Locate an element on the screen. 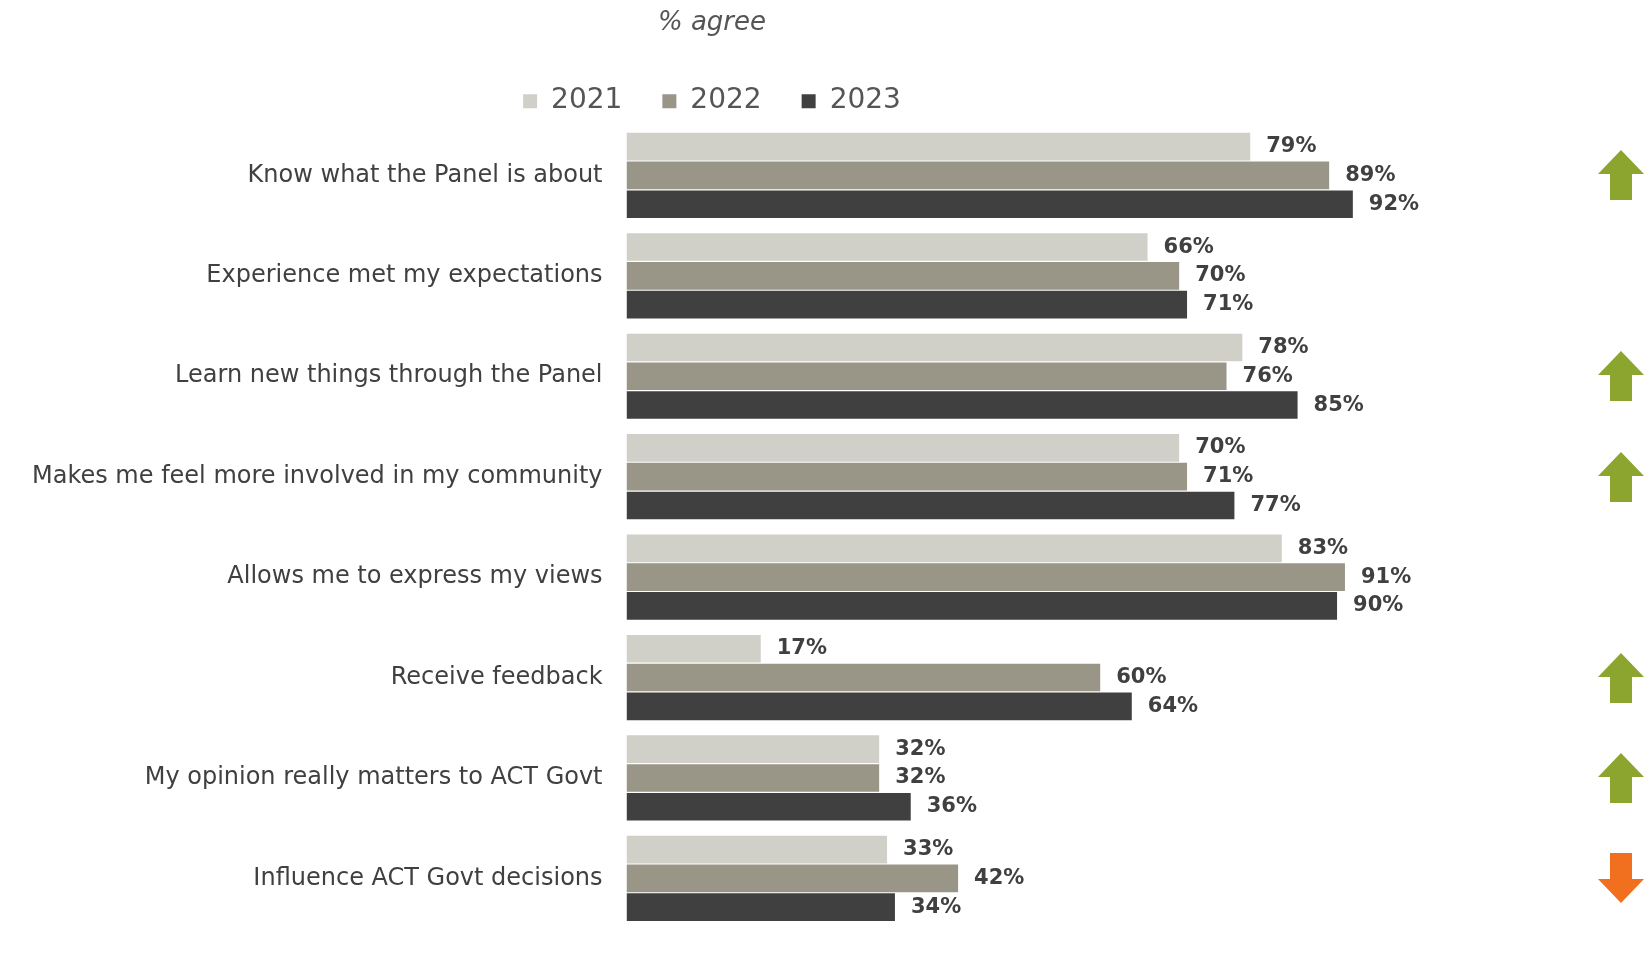 The image size is (1646, 967). chart-title: % agree is located at coordinates (712, 21).